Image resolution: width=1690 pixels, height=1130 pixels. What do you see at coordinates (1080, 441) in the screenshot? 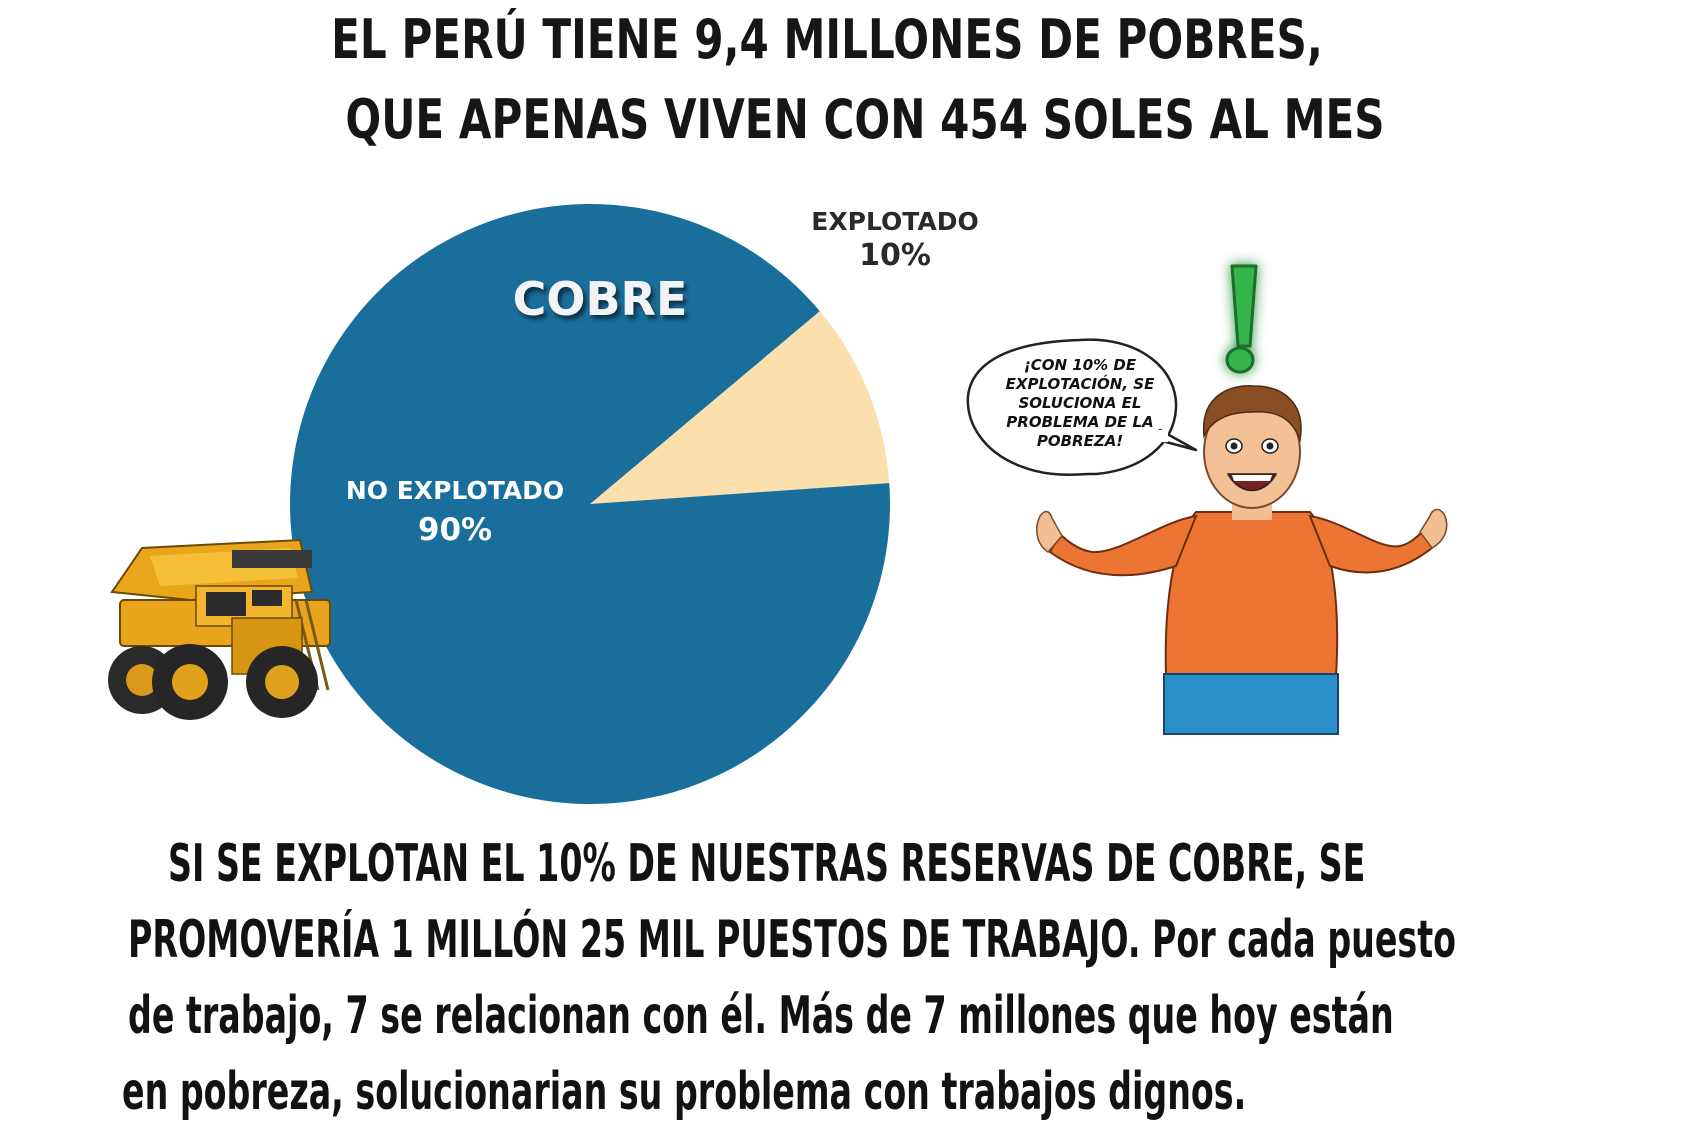
I see `bubble-line: POBREZA!` at bounding box center [1080, 441].